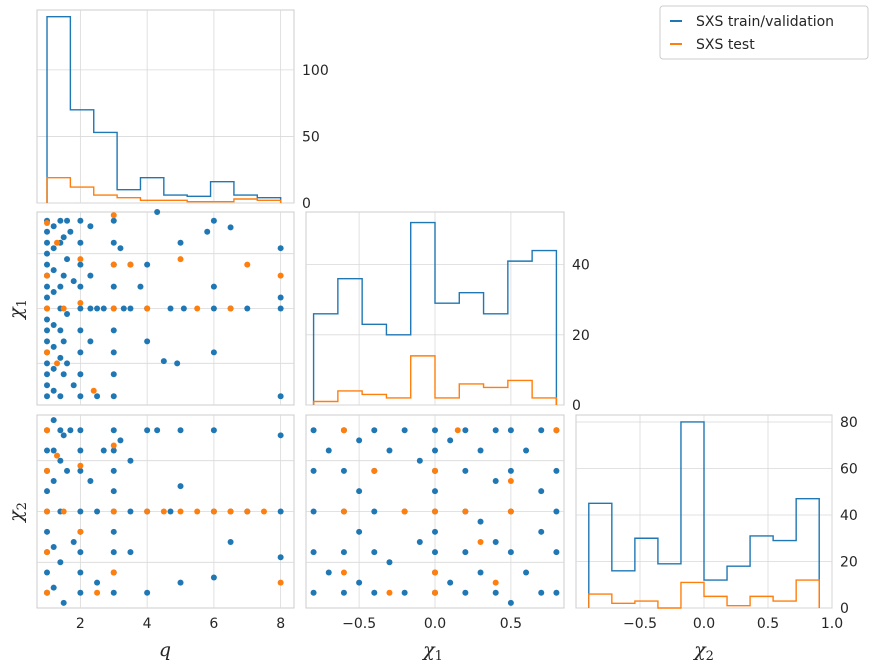  What do you see at coordinates (147, 624) in the screenshot?
I see `scatter-q-chi2-xtick-label: 4` at bounding box center [147, 624].